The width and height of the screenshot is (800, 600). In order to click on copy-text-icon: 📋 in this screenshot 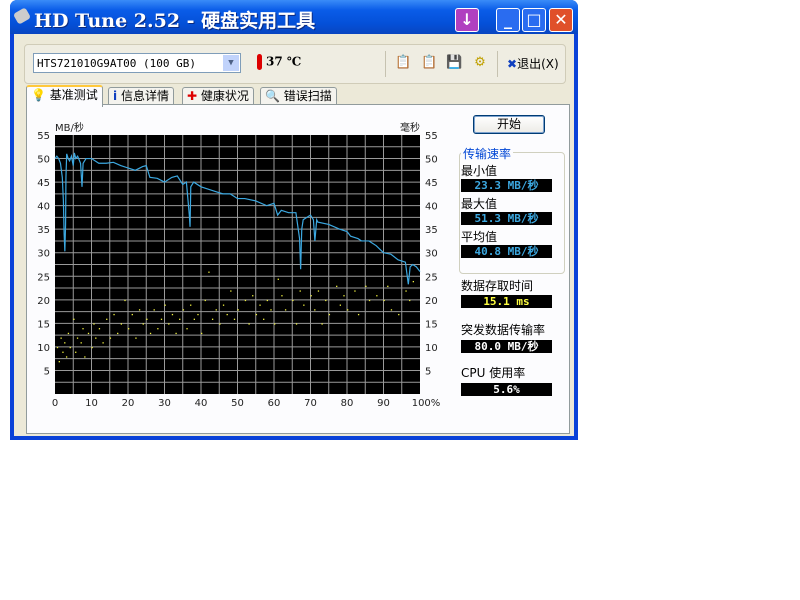, I will do `click(403, 62)`.